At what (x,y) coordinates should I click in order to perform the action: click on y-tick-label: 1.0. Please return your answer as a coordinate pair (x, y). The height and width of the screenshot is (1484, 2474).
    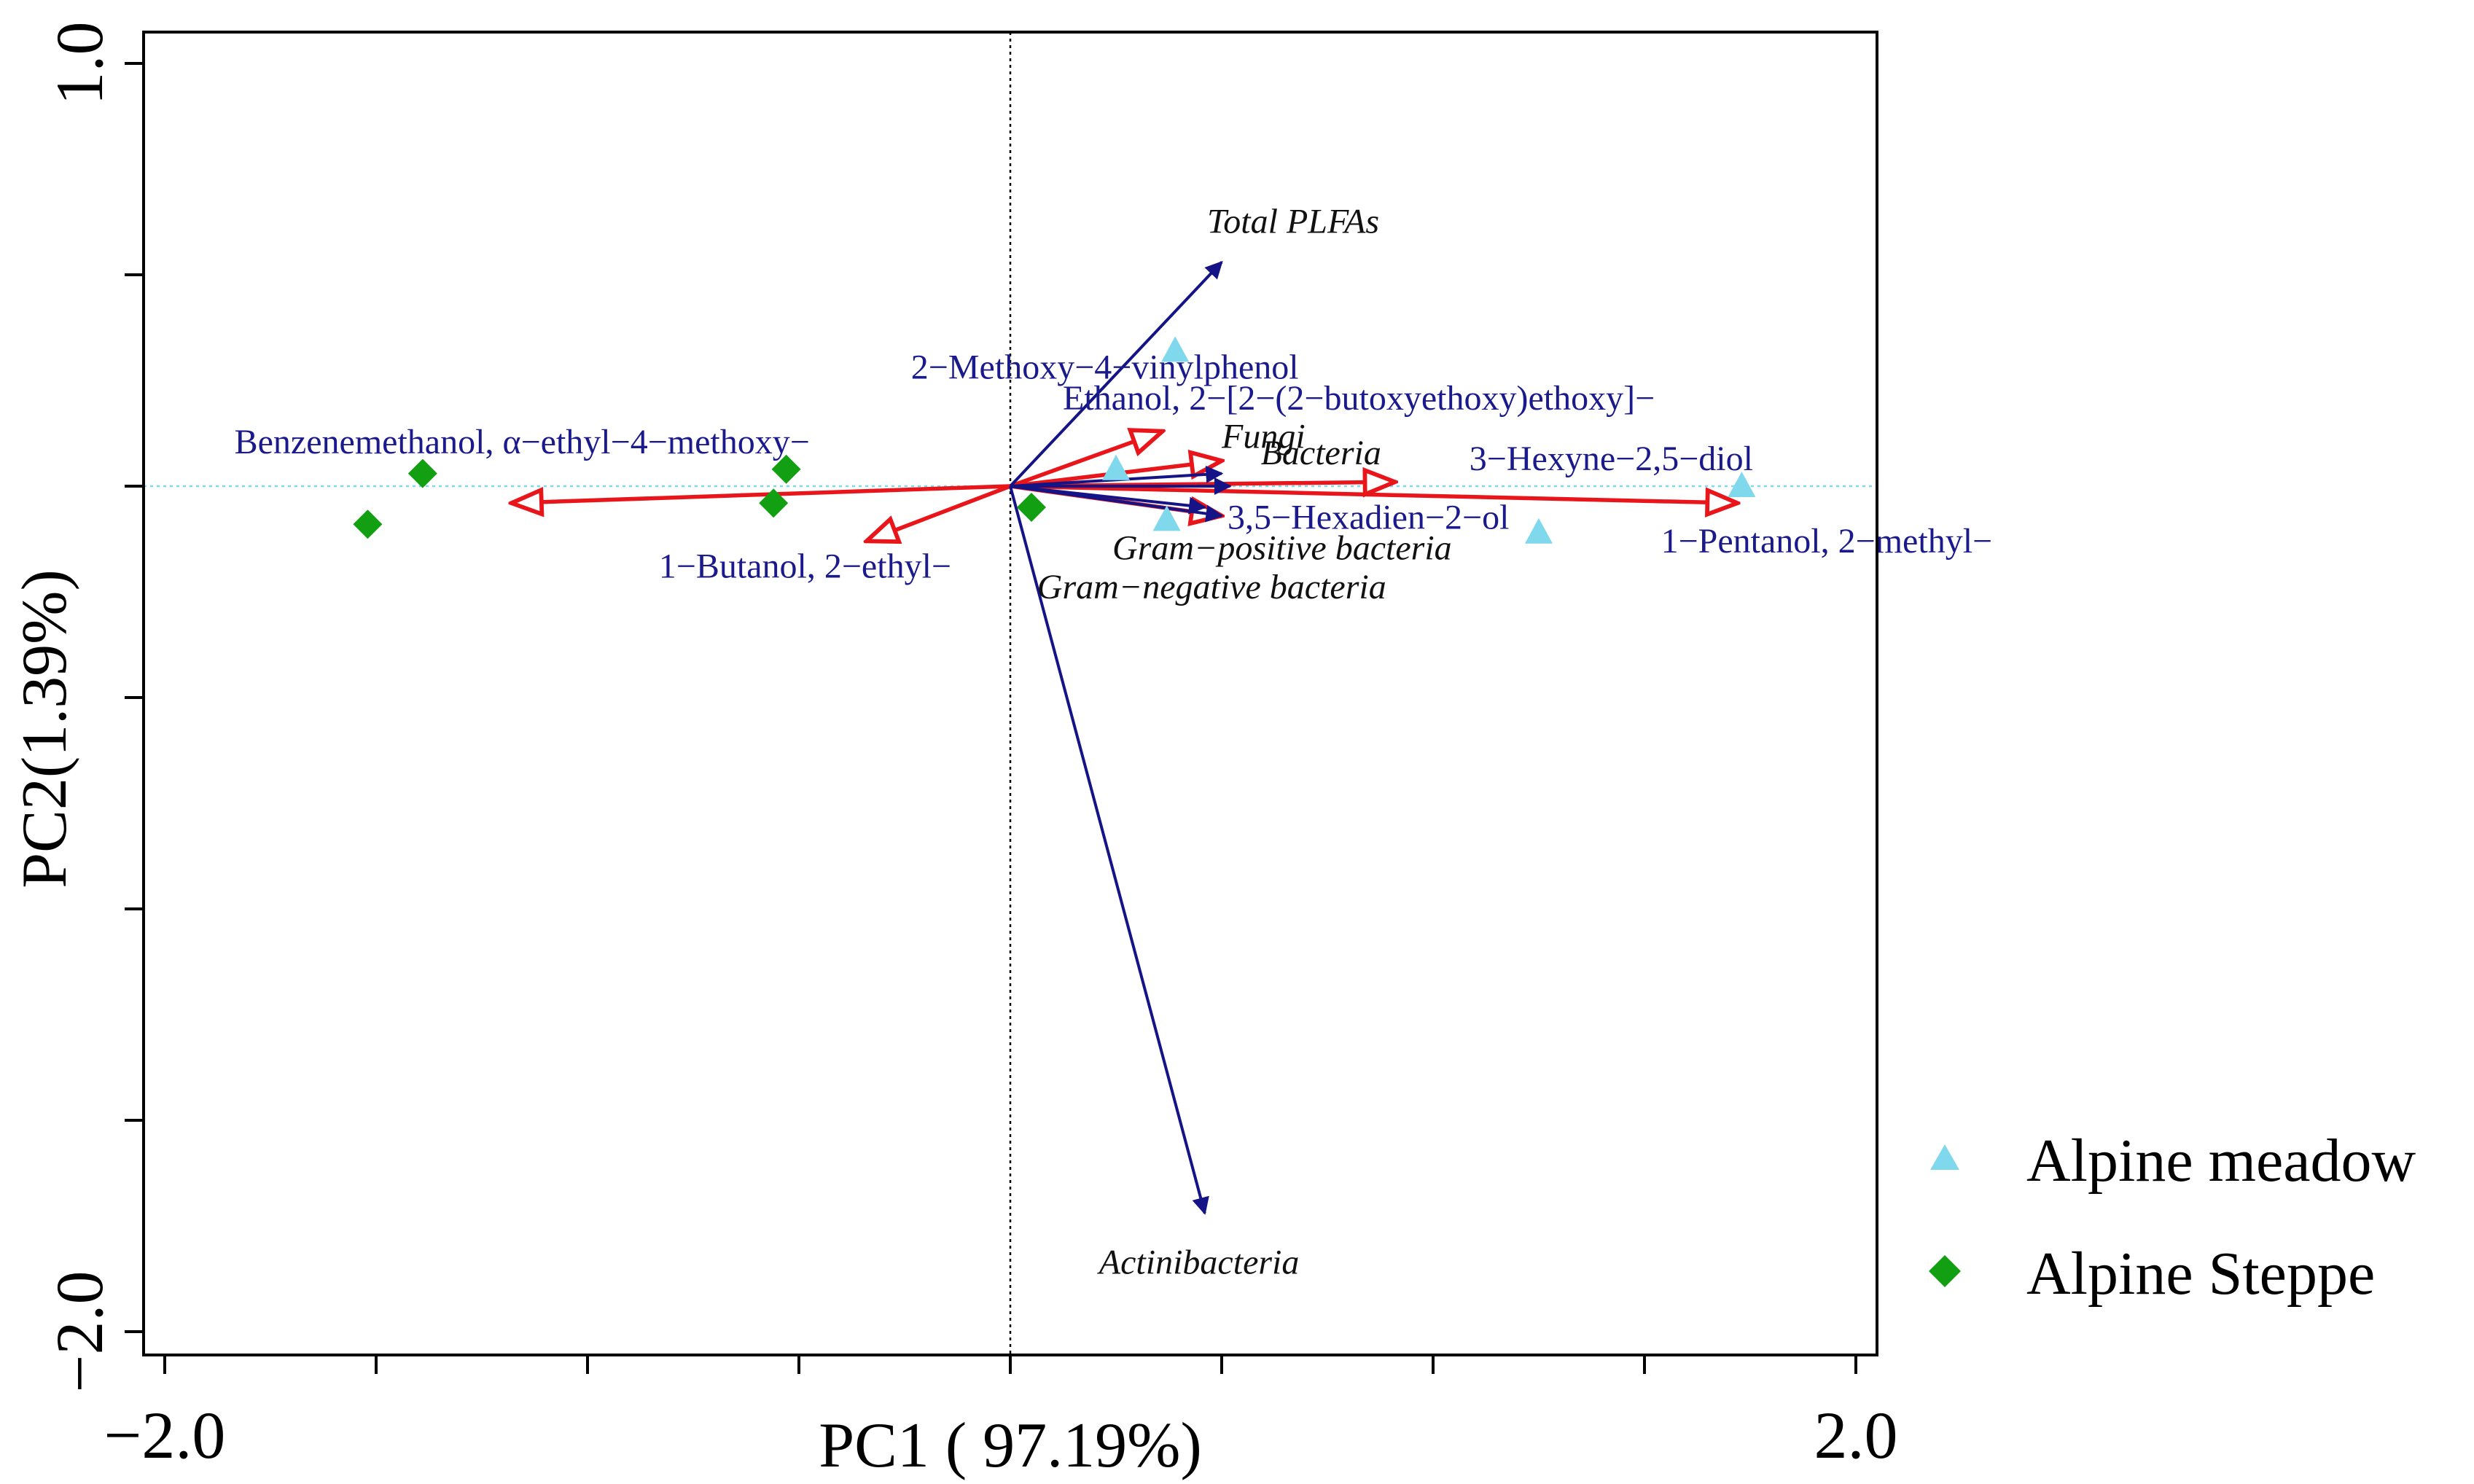
    Looking at the image, I should click on (79, 64).